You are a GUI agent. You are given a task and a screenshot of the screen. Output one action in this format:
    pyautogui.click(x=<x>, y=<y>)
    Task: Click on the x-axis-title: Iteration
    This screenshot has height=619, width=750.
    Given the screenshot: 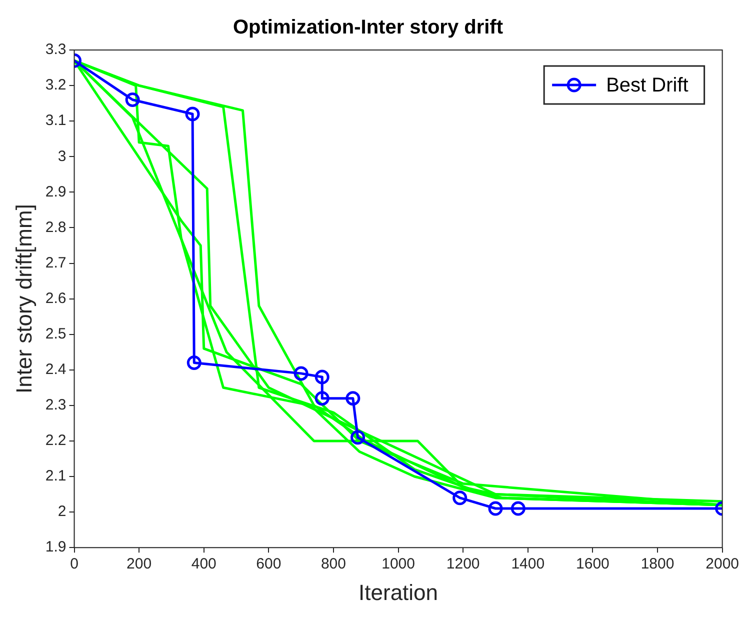 What is the action you would take?
    pyautogui.click(x=398, y=592)
    